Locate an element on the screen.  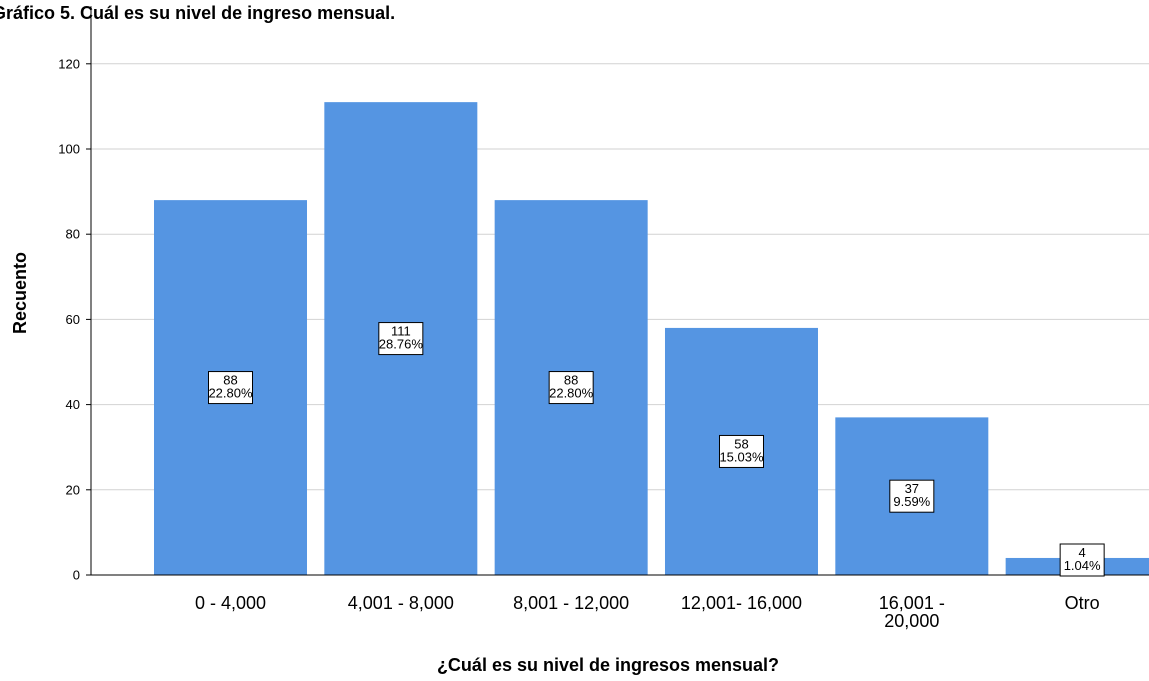
data-label-count-4: 37 is located at coordinates (912, 488).